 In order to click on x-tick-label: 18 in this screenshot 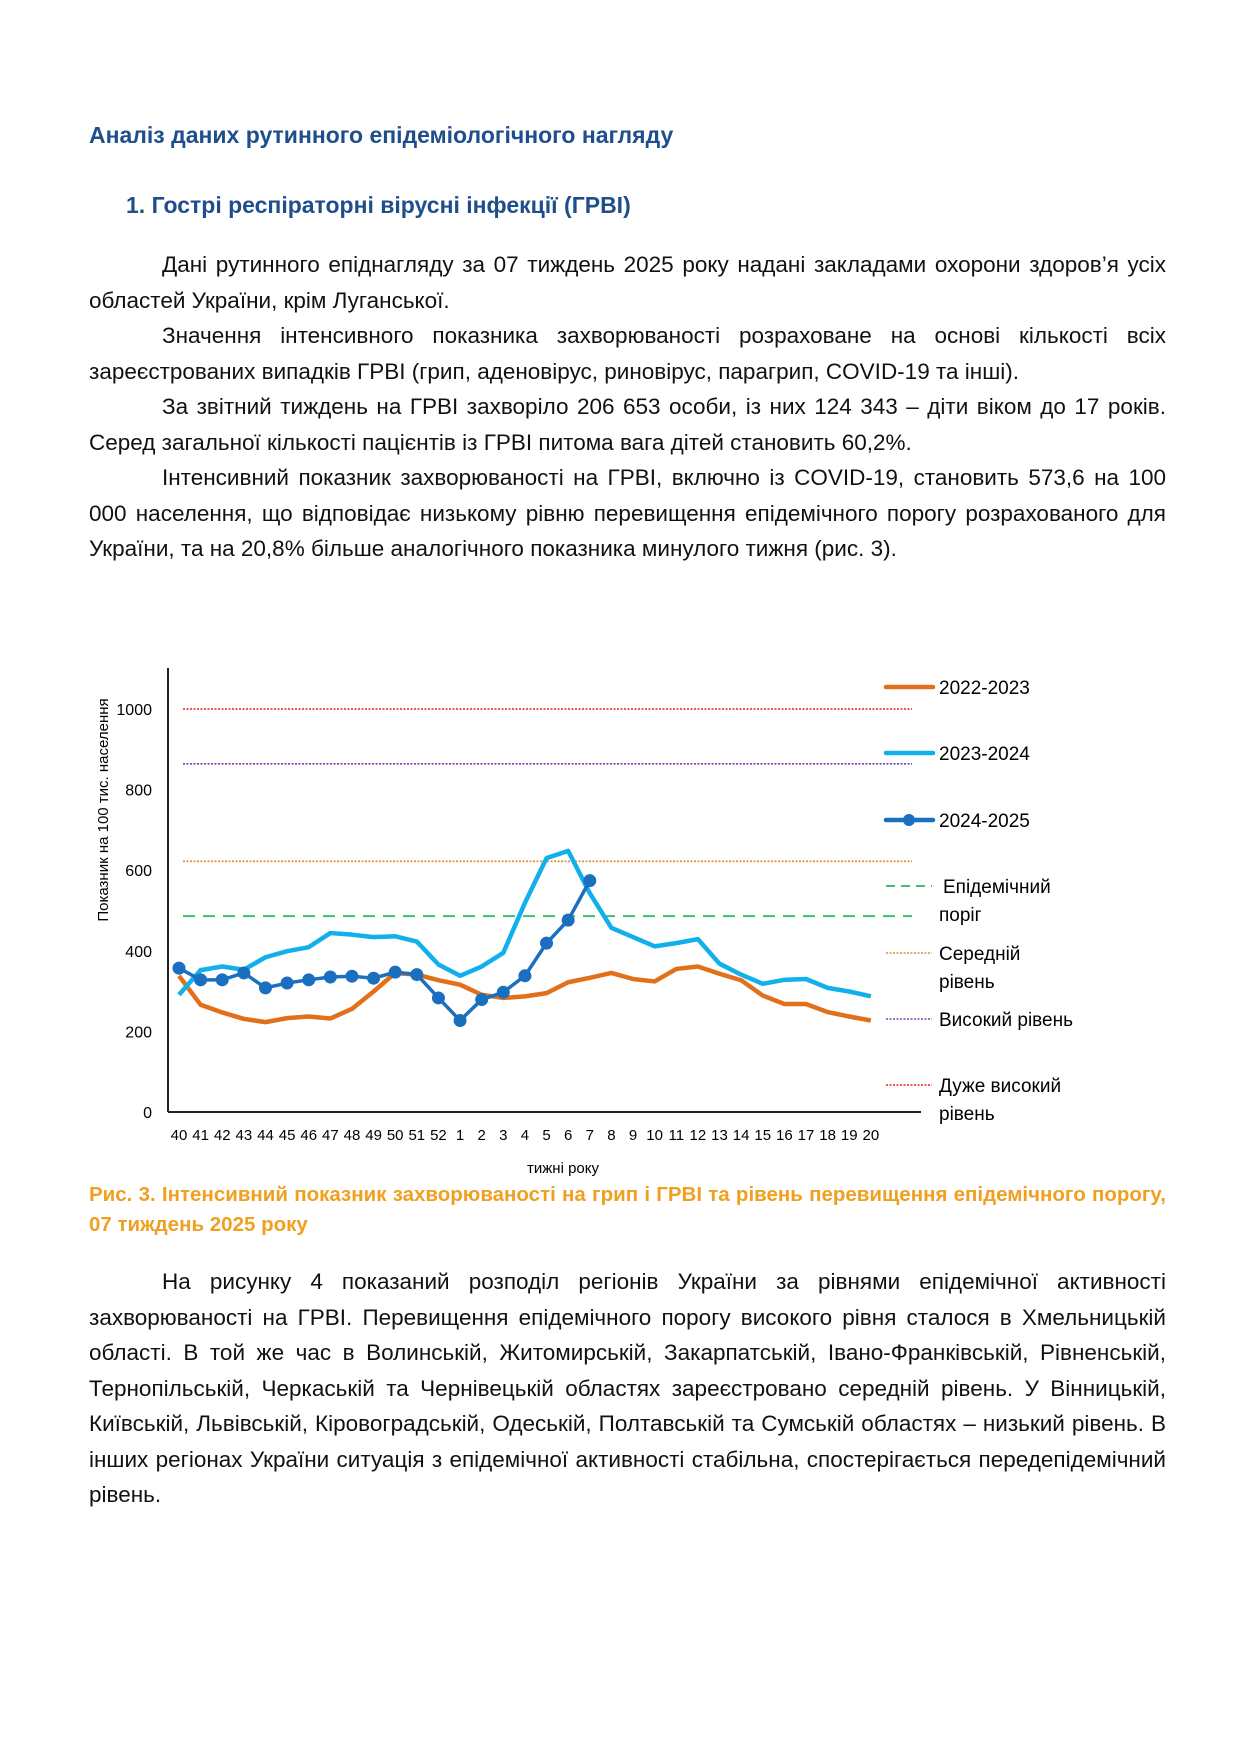, I will do `click(827, 1135)`.